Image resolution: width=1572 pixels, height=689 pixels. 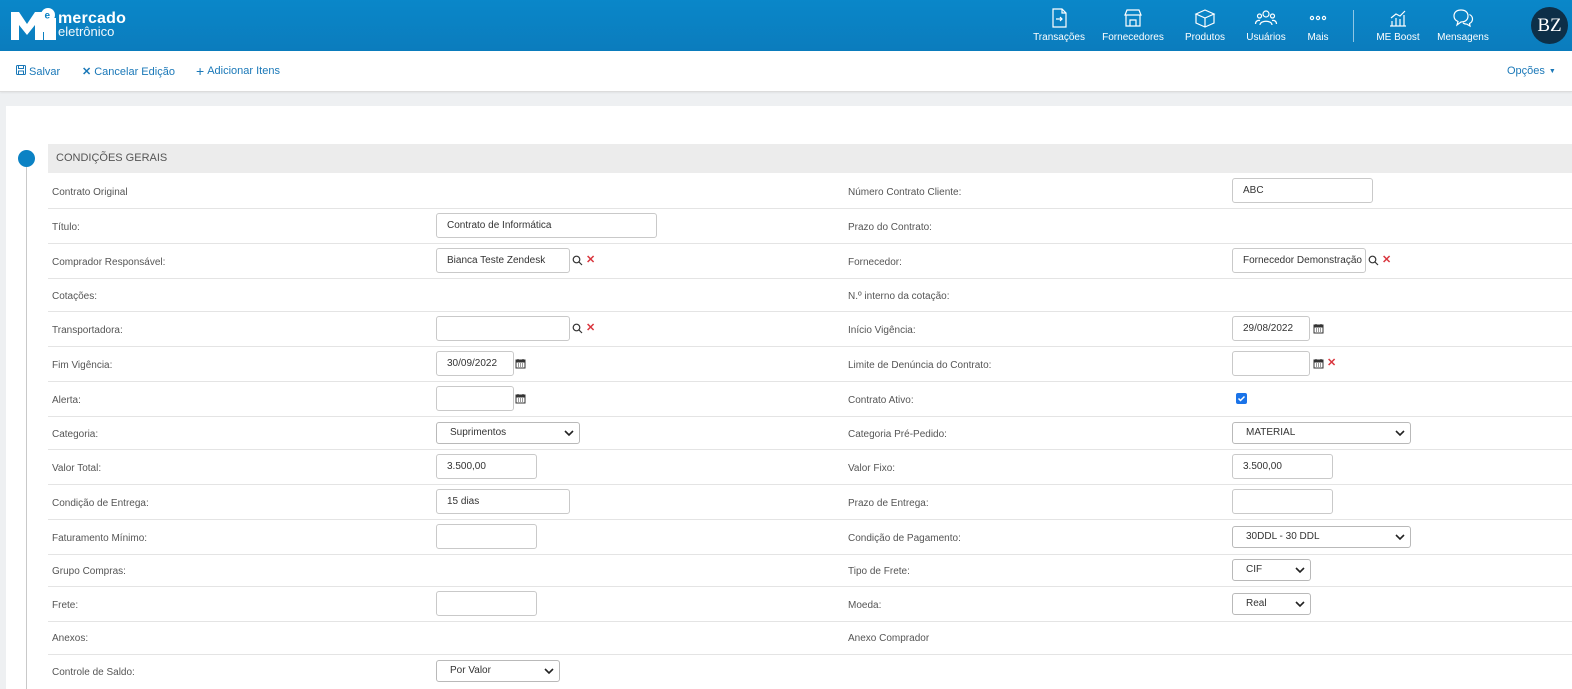 I want to click on nav-label: Mensagens, so click(x=1463, y=37).